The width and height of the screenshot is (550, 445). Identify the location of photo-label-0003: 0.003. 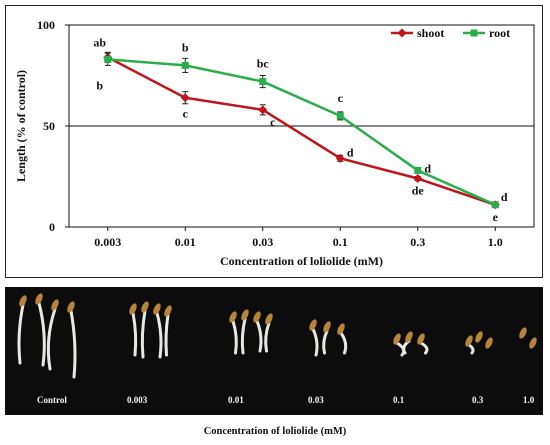
(137, 400).